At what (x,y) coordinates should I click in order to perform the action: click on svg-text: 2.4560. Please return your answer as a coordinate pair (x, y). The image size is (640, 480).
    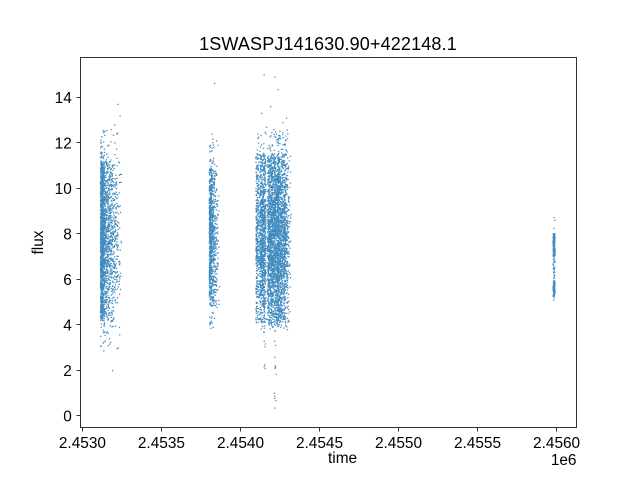
    Looking at the image, I should click on (556, 443).